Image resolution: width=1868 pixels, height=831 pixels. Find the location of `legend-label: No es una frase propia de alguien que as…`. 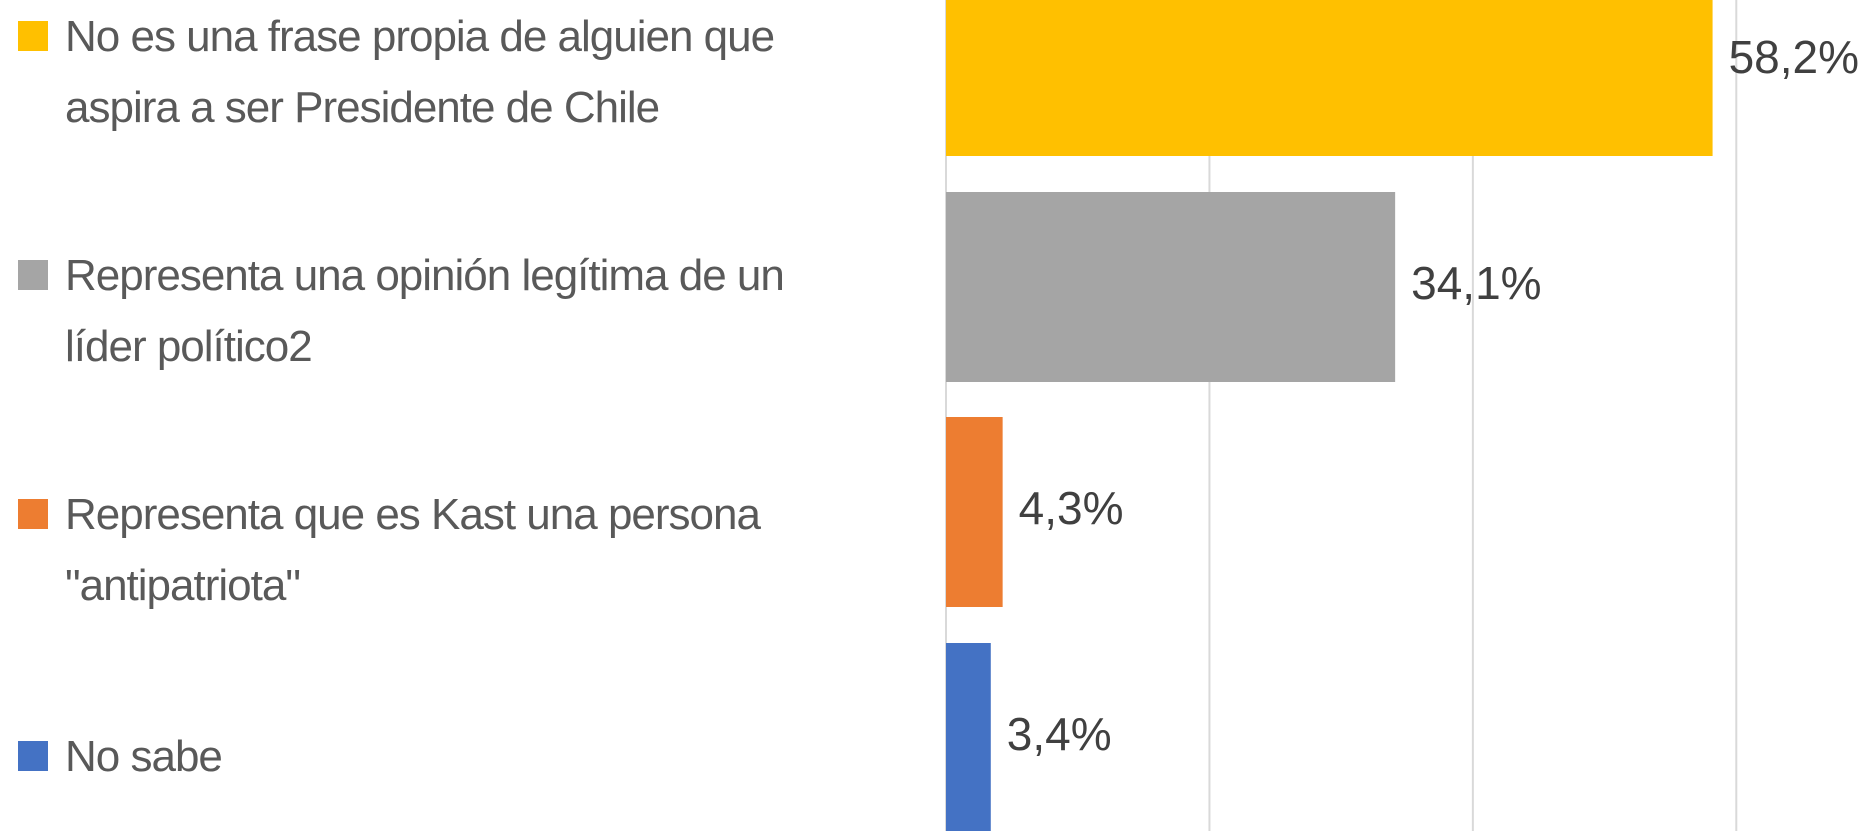

legend-label: No es una frase propia de alguien que as… is located at coordinates (420, 72).